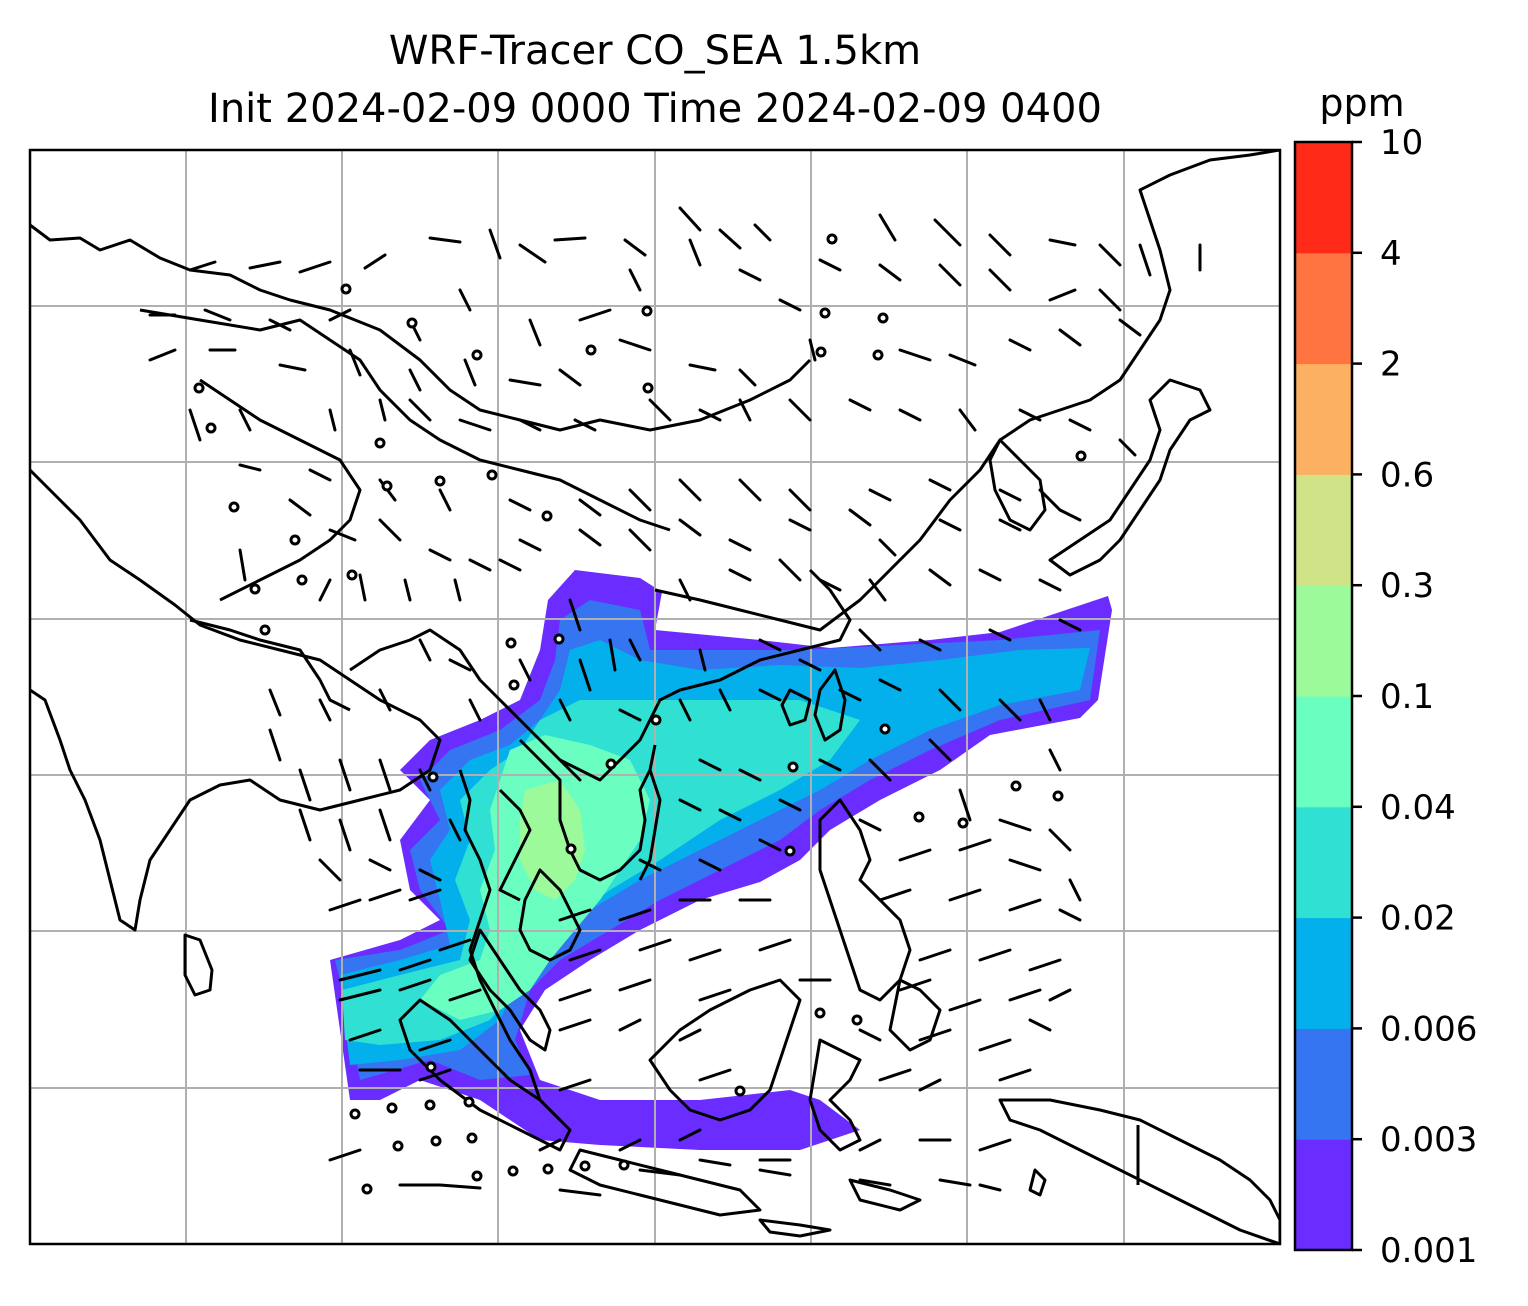 The width and height of the screenshot is (1528, 1306). Describe the element at coordinates (1428, 1140) in the screenshot. I see `colorbar-tick-label: 0.003` at that location.